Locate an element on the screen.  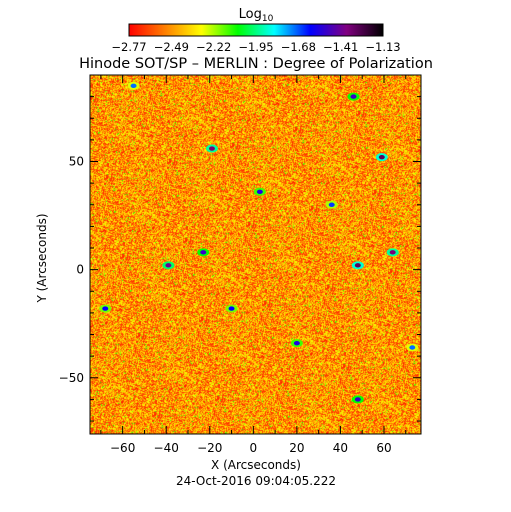
x-tick-label: −20 is located at coordinates (209, 448).